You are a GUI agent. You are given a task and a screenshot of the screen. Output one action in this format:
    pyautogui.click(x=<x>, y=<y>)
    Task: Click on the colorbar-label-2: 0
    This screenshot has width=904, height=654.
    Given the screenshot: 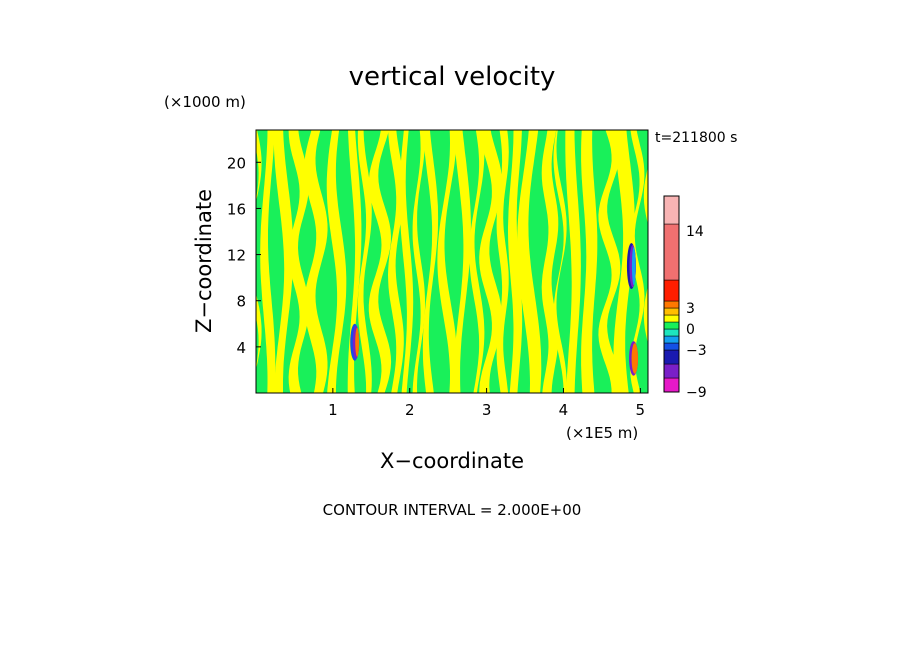 What is the action you would take?
    pyautogui.click(x=690, y=330)
    